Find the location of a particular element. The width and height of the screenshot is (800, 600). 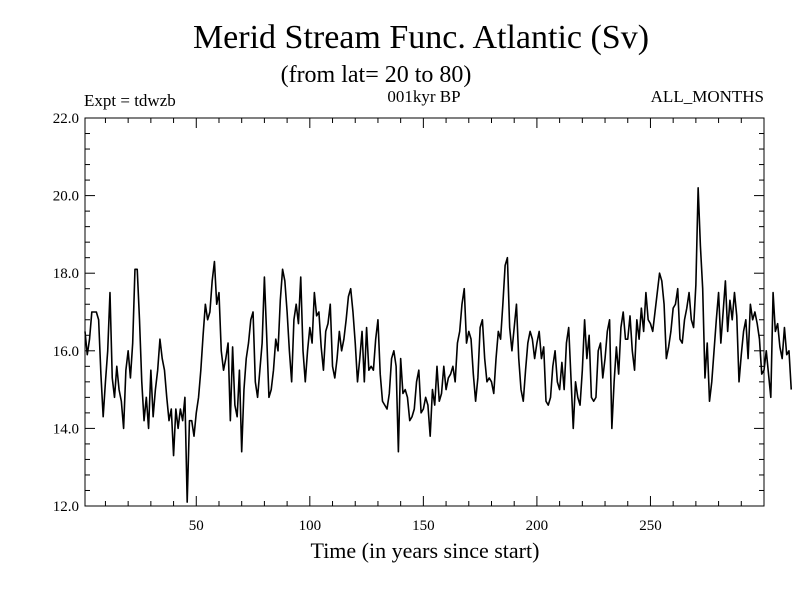

months-label: ALL_MONTHS is located at coordinates (707, 96).